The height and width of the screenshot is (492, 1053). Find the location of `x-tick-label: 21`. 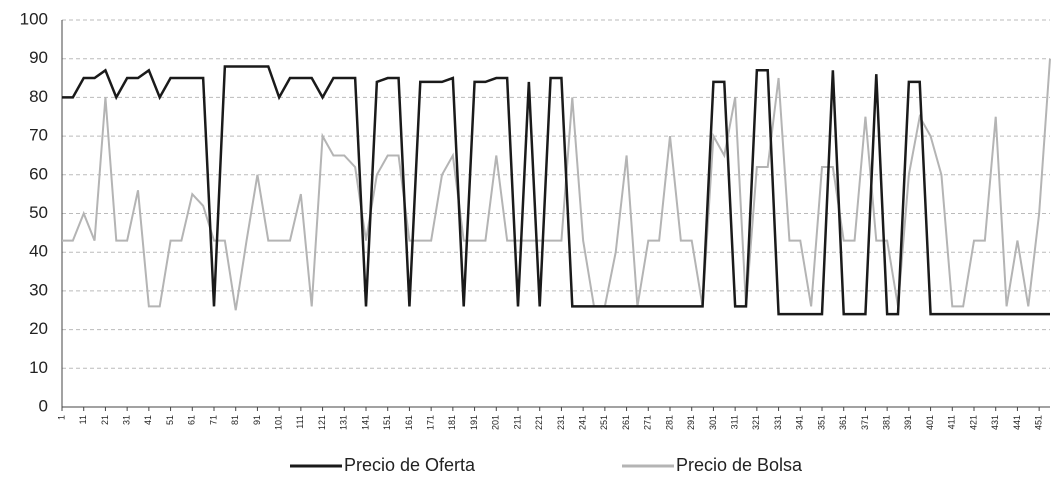

x-tick-label: 21 is located at coordinates (105, 420).